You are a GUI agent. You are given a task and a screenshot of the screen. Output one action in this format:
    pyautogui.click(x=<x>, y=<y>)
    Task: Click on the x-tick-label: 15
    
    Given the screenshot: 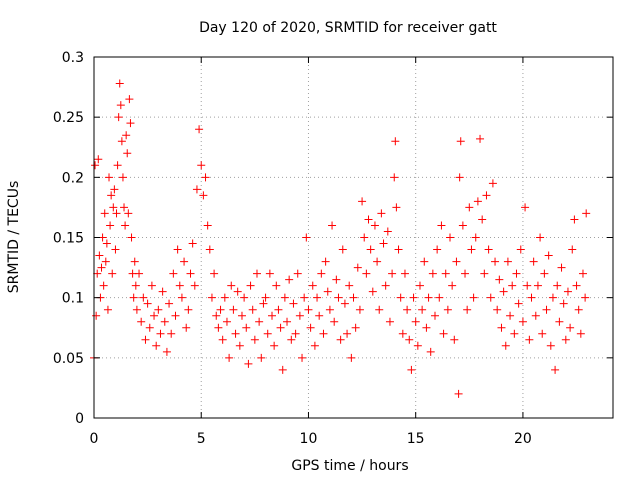 What is the action you would take?
    pyautogui.click(x=416, y=439)
    